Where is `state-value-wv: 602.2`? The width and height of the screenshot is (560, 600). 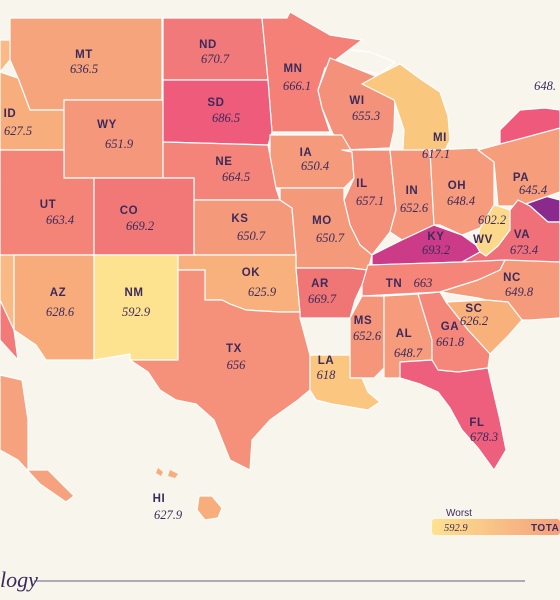
state-value-wv: 602.2 is located at coordinates (492, 220).